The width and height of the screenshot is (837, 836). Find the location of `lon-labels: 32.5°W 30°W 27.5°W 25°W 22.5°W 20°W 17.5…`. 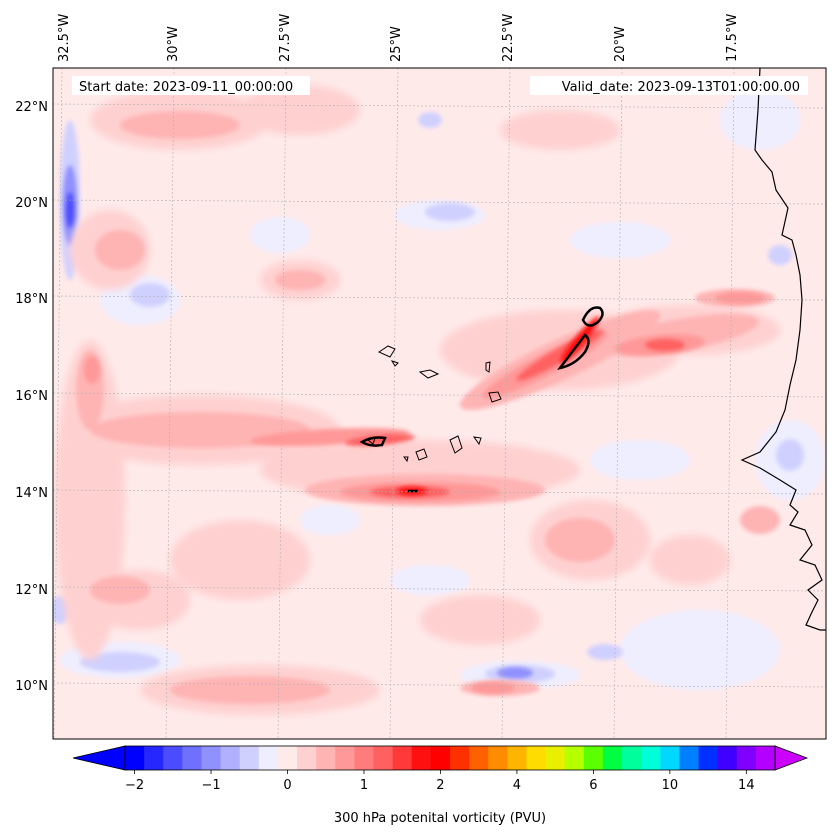

lon-labels: 32.5°W 30°W 27.5°W 25°W 22.5°W 20°W 17.5… is located at coordinates (398, 38).